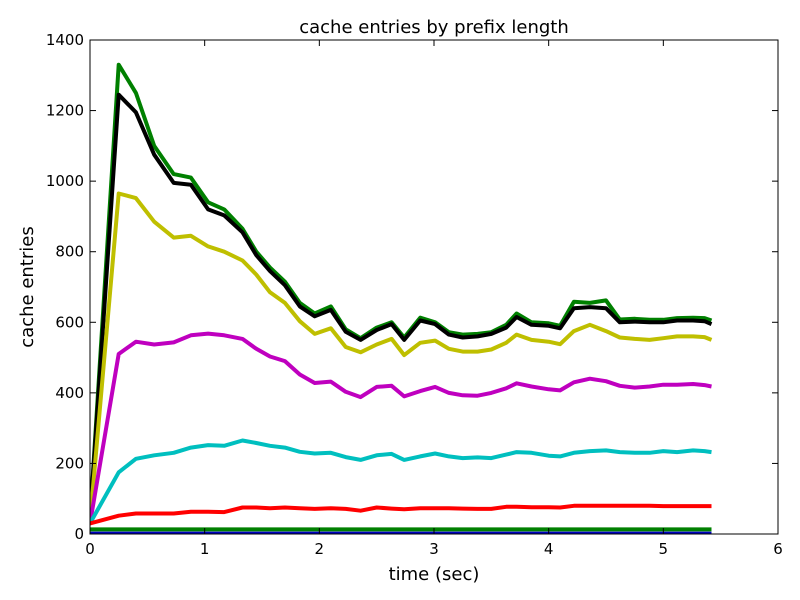  Describe the element at coordinates (778, 549) in the screenshot. I see `x-tick-label: 6` at that location.